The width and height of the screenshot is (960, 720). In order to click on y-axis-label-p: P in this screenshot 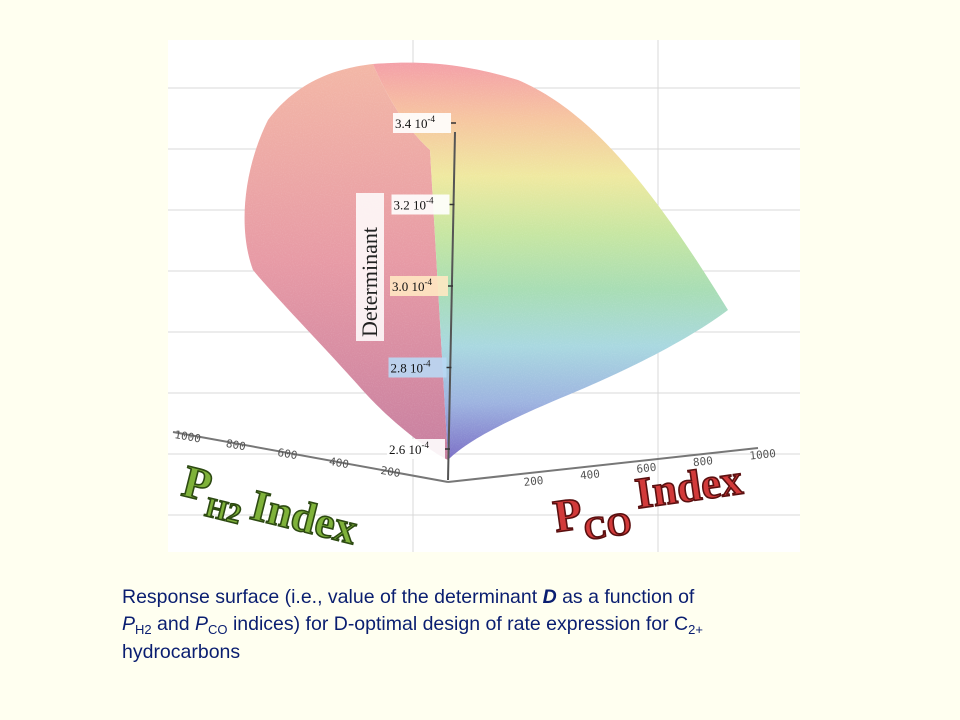, I will do `click(567, 514)`.